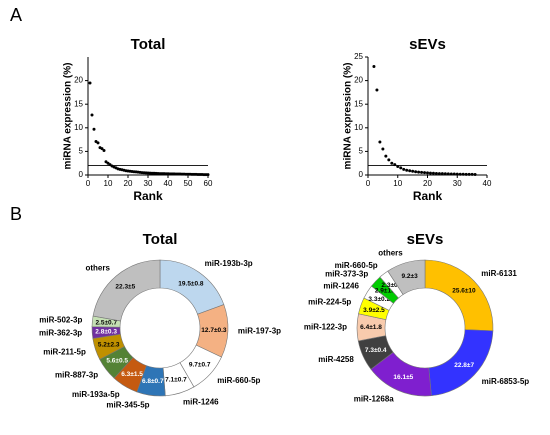 This screenshot has height=435, width=550. Describe the element at coordinates (106, 322) in the screenshot. I see `value-label: 2.5±0.7` at that location.